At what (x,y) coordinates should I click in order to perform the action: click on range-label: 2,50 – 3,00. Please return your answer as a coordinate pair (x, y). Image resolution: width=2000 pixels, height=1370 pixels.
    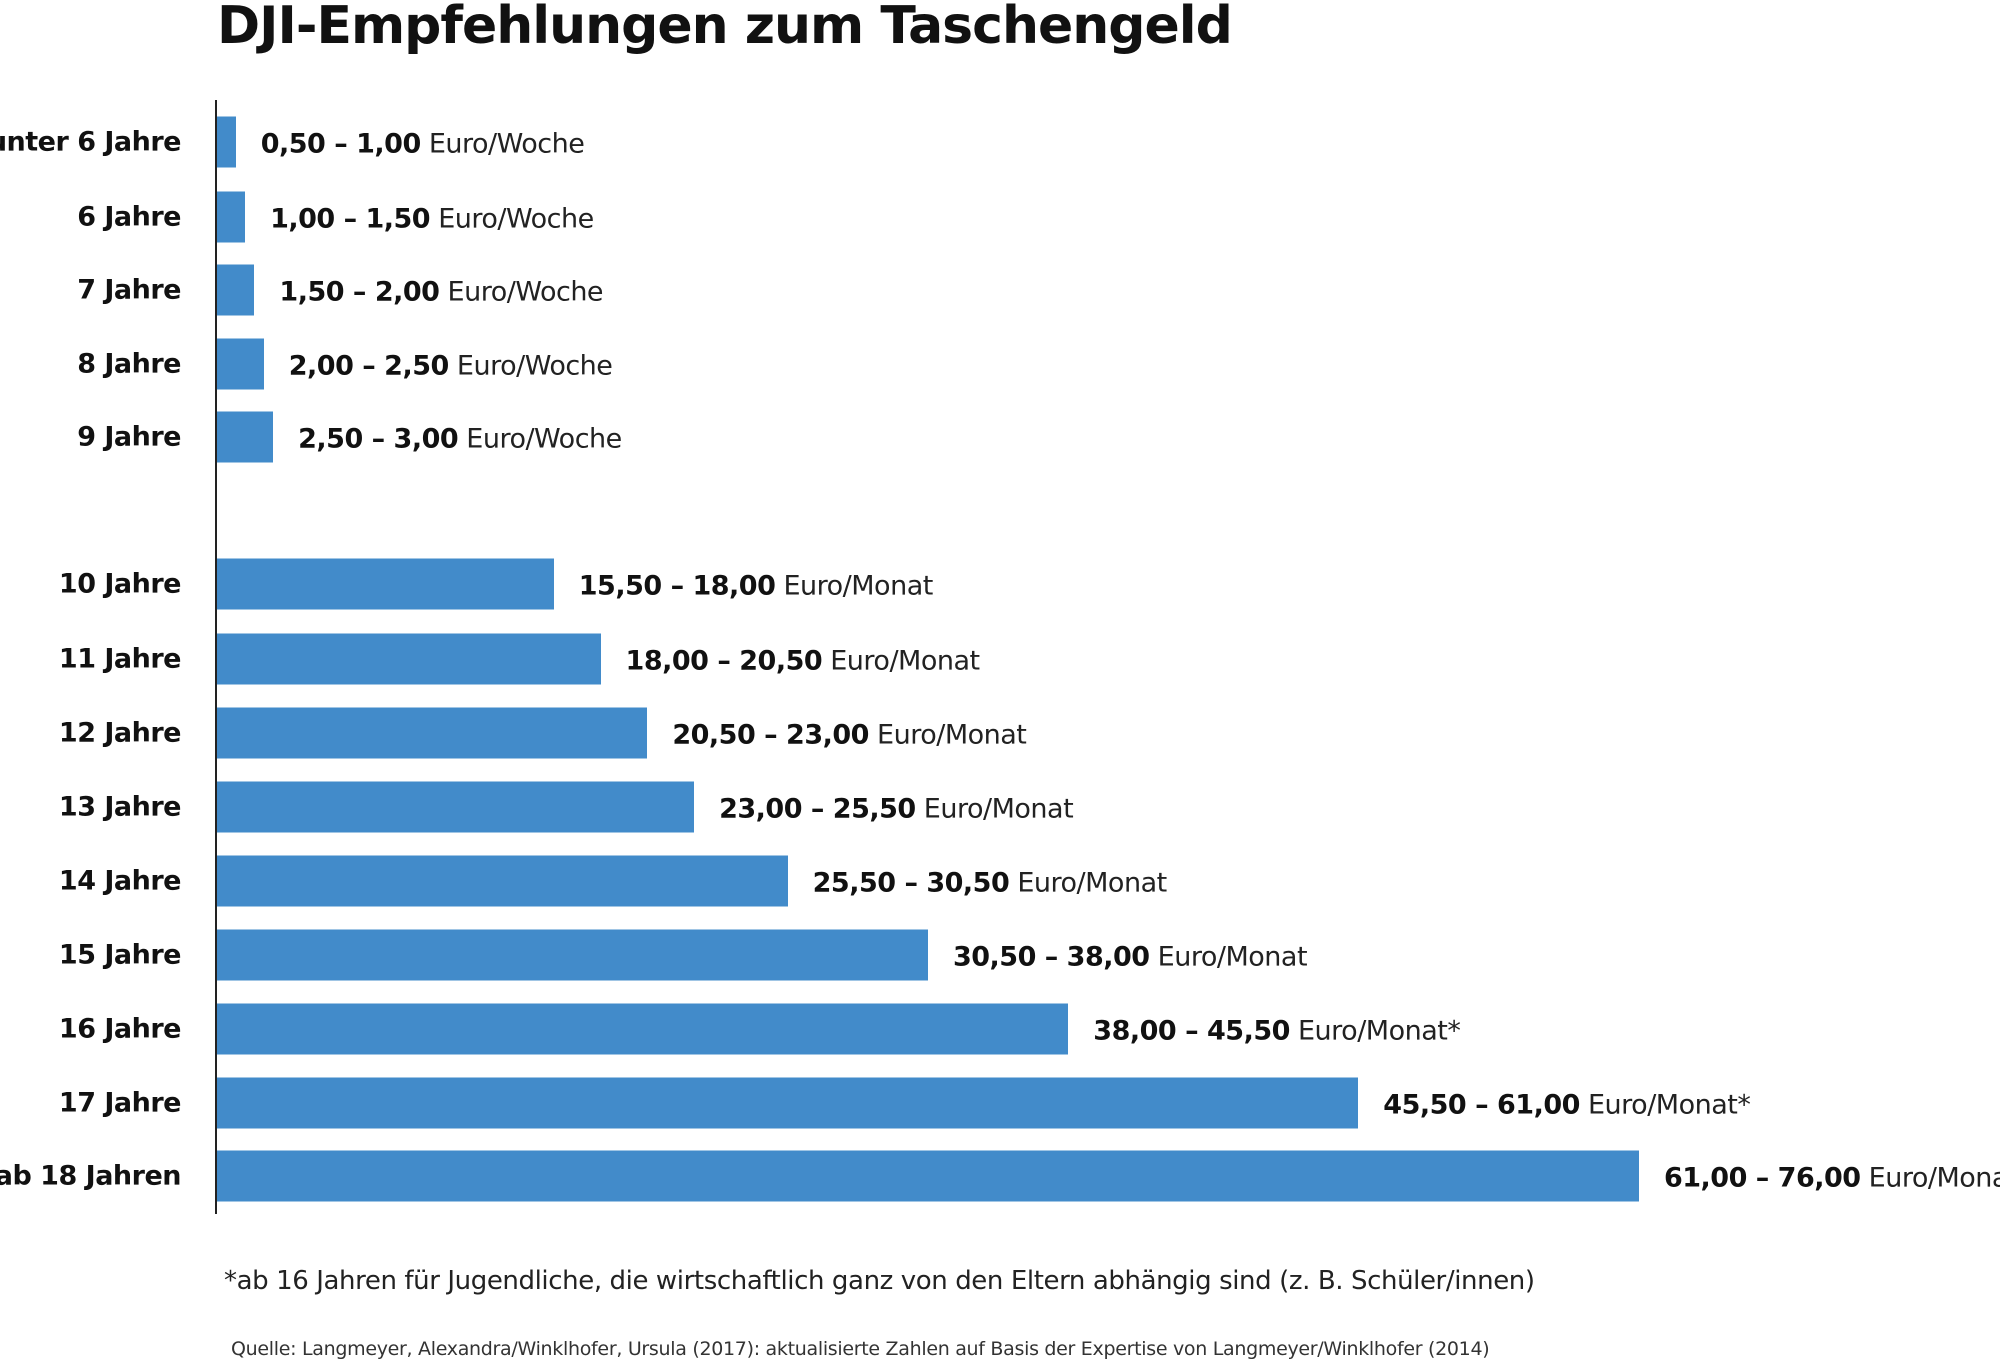
    Looking at the image, I should click on (378, 439).